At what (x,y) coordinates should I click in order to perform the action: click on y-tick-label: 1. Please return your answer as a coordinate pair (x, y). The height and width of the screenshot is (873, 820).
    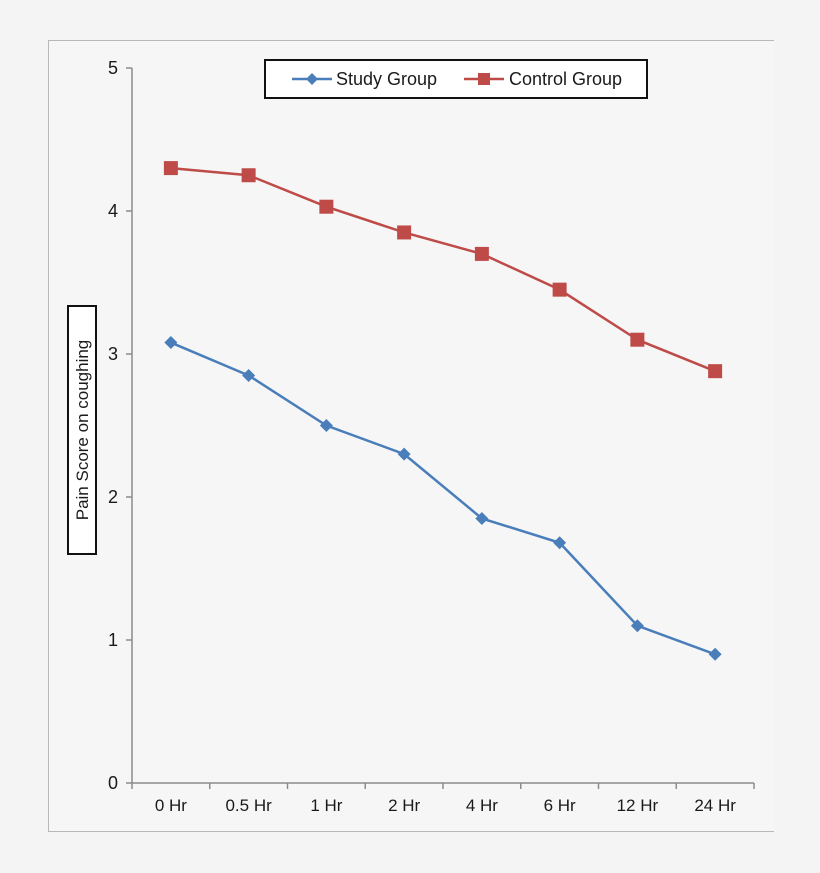
    Looking at the image, I should click on (113, 640).